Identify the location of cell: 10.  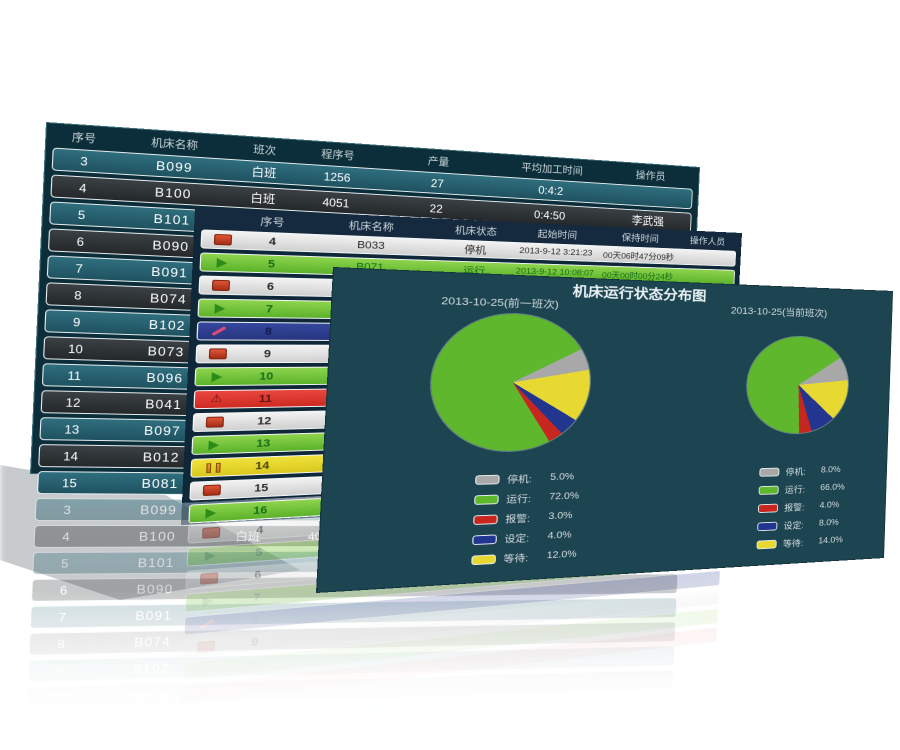
(266, 376).